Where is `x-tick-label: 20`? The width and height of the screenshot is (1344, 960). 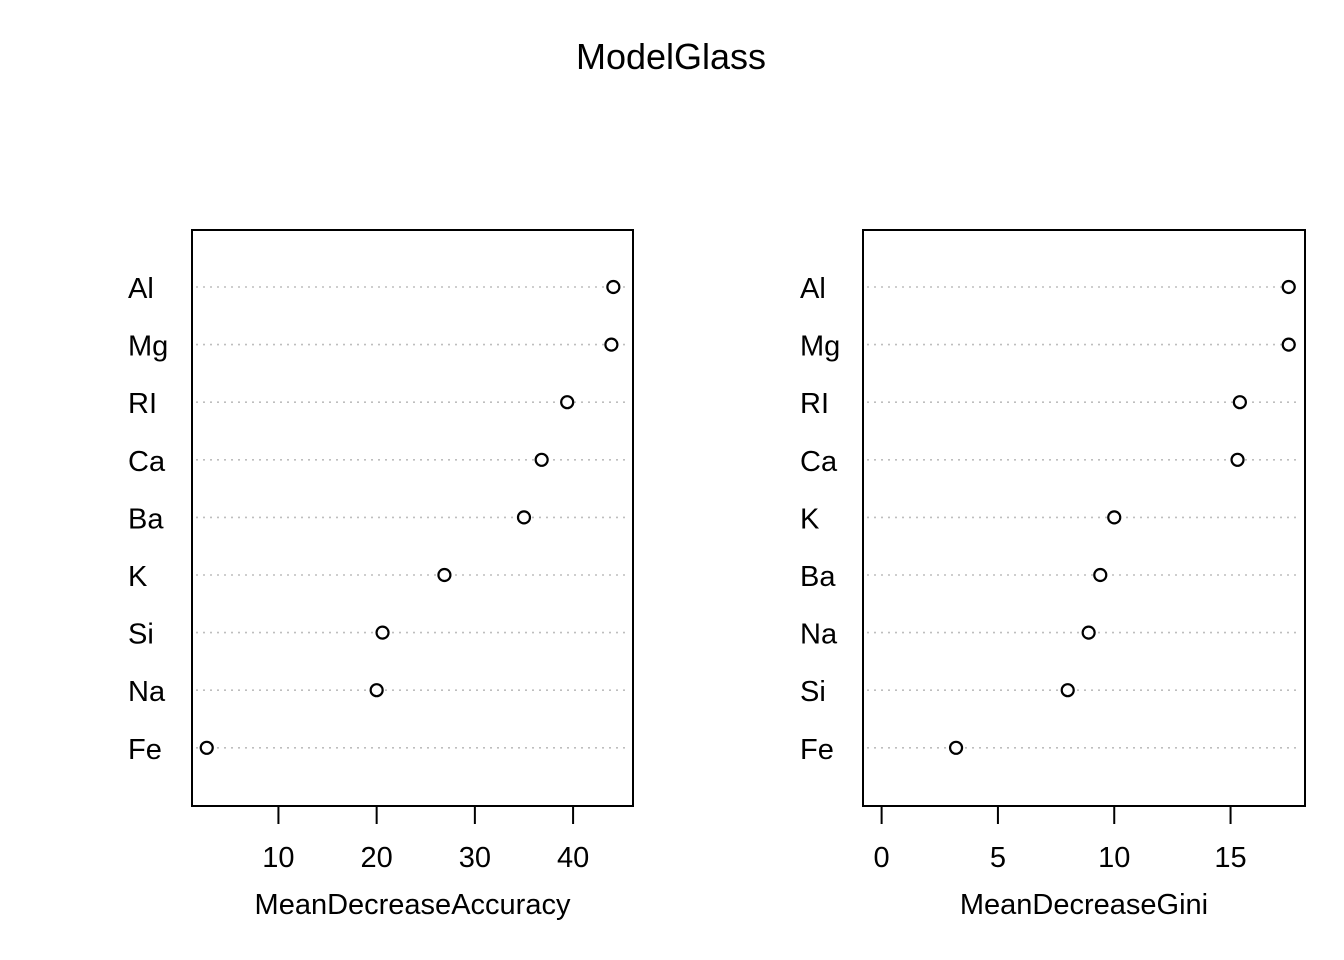 x-tick-label: 20 is located at coordinates (377, 858).